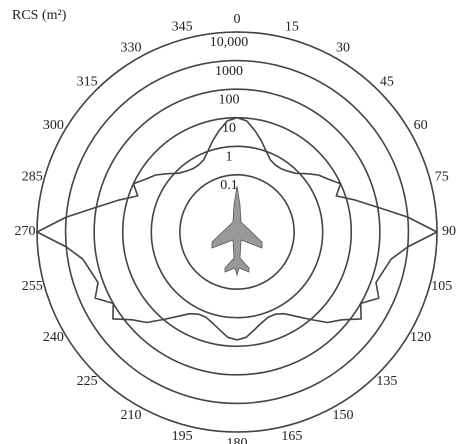  I want to click on theta-tick-label: 255, so click(32, 286).